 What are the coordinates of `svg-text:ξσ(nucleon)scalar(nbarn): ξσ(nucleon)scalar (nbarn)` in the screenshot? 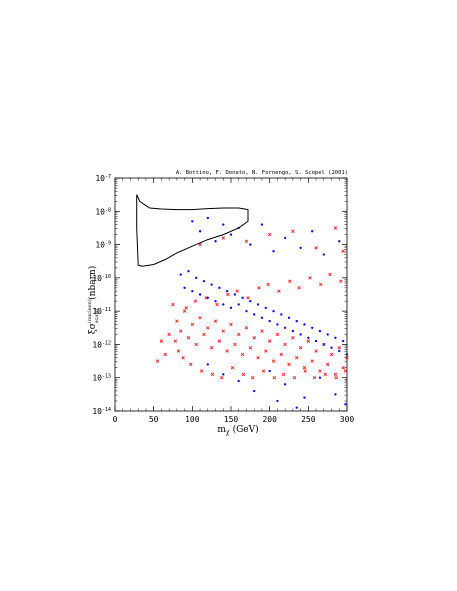 It's located at (93, 300).